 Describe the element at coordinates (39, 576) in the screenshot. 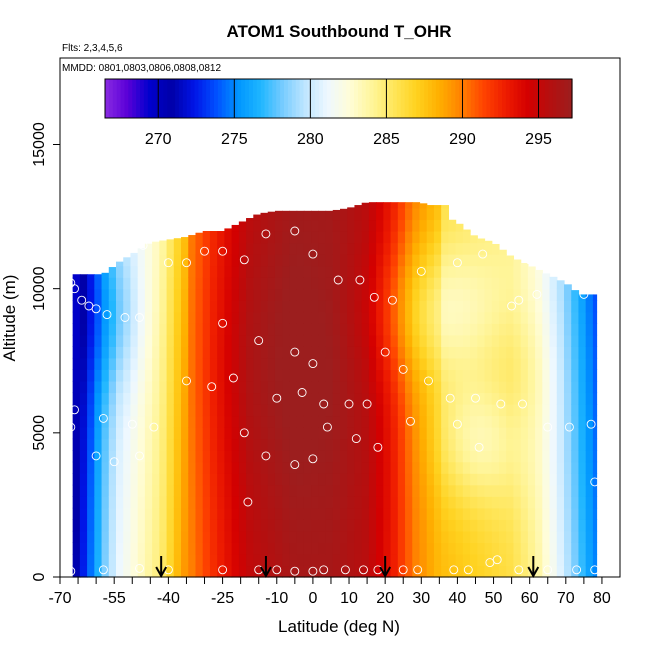

I see `y-tick-label: 0` at that location.